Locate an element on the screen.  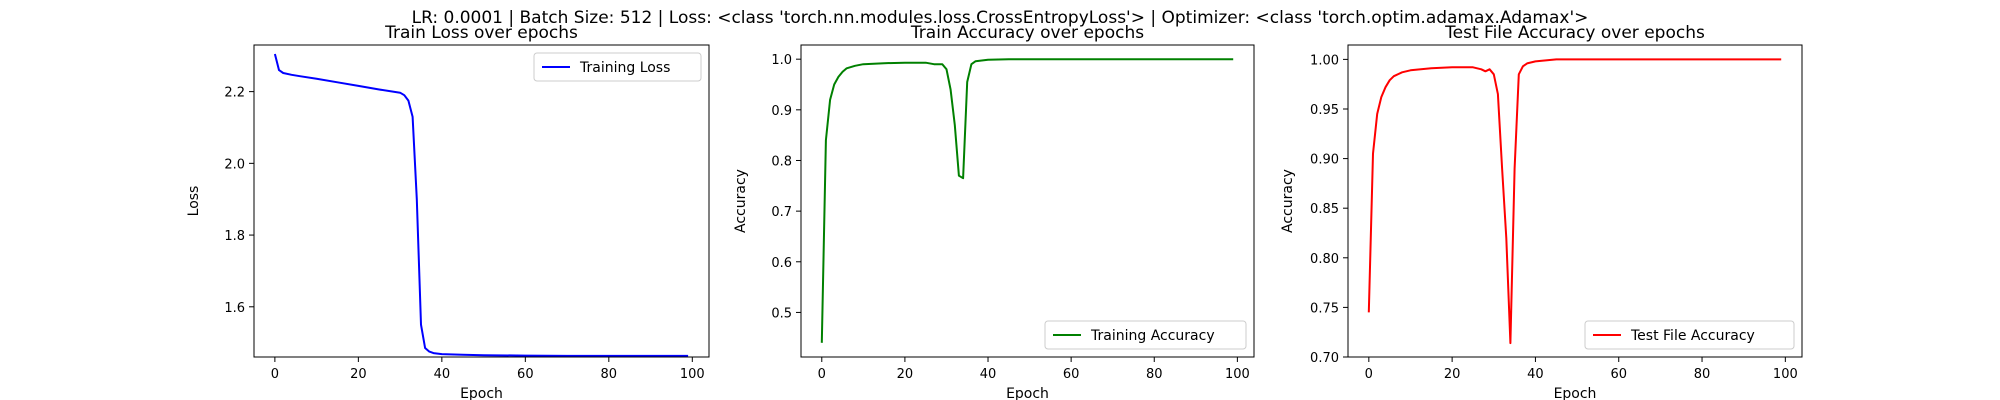
y-tick-label-0p8: 0.8 is located at coordinates (781, 161).